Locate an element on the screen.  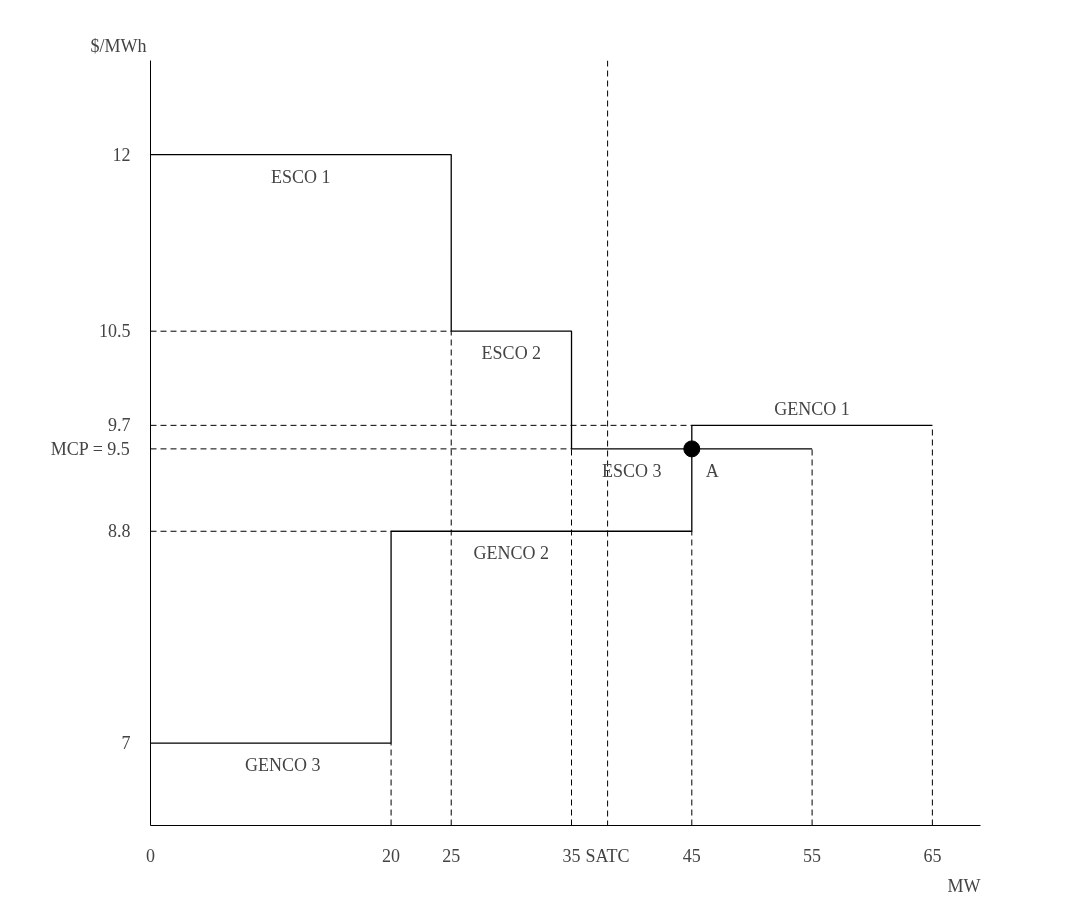
y-tick-label: MCP = 9.5 is located at coordinates (90, 448).